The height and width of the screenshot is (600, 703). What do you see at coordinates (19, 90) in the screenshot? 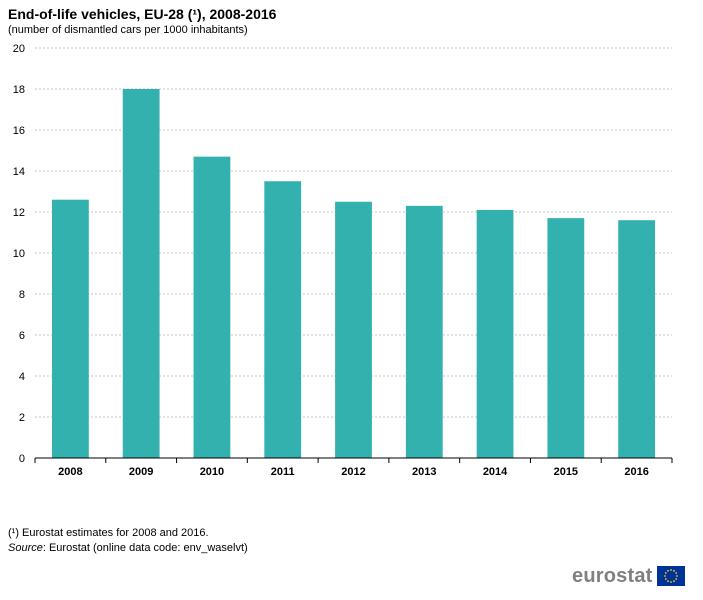
I see `y-tick-label: 18` at bounding box center [19, 90].